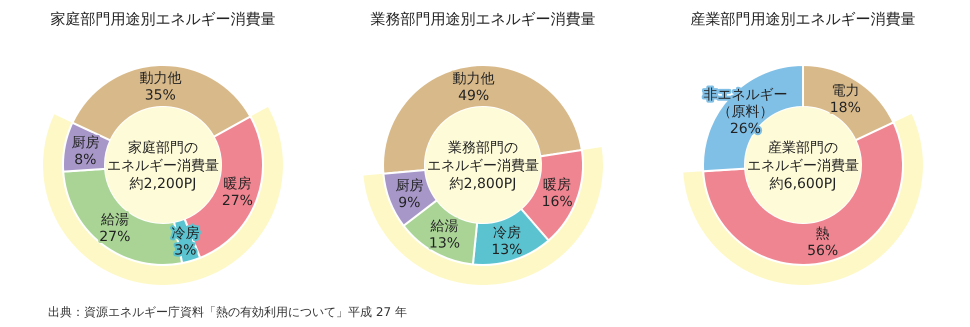 The image size is (970, 327). Describe the element at coordinates (160, 96) in the screenshot. I see `data-label: 35%` at that location.